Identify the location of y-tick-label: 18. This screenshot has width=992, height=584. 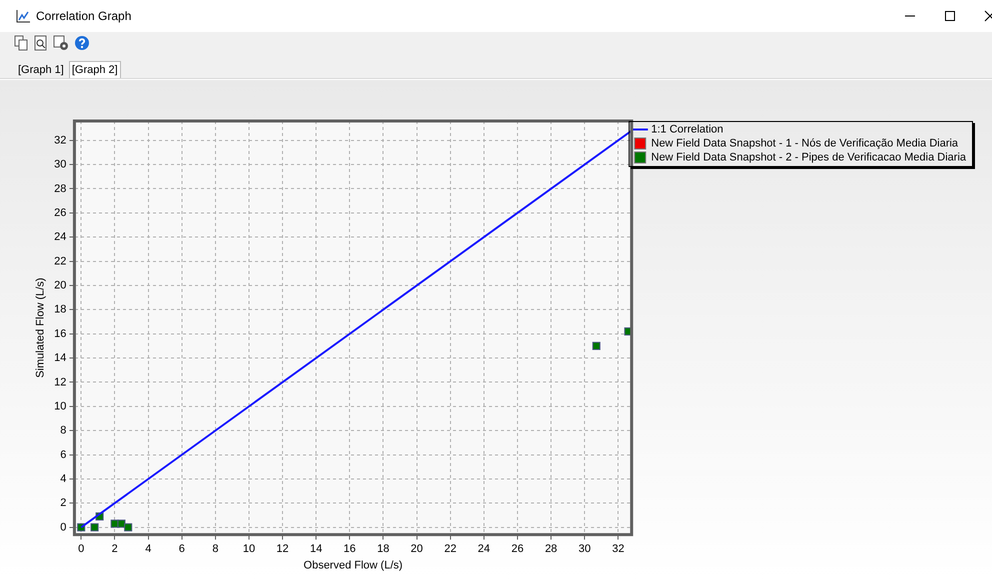
(60, 310).